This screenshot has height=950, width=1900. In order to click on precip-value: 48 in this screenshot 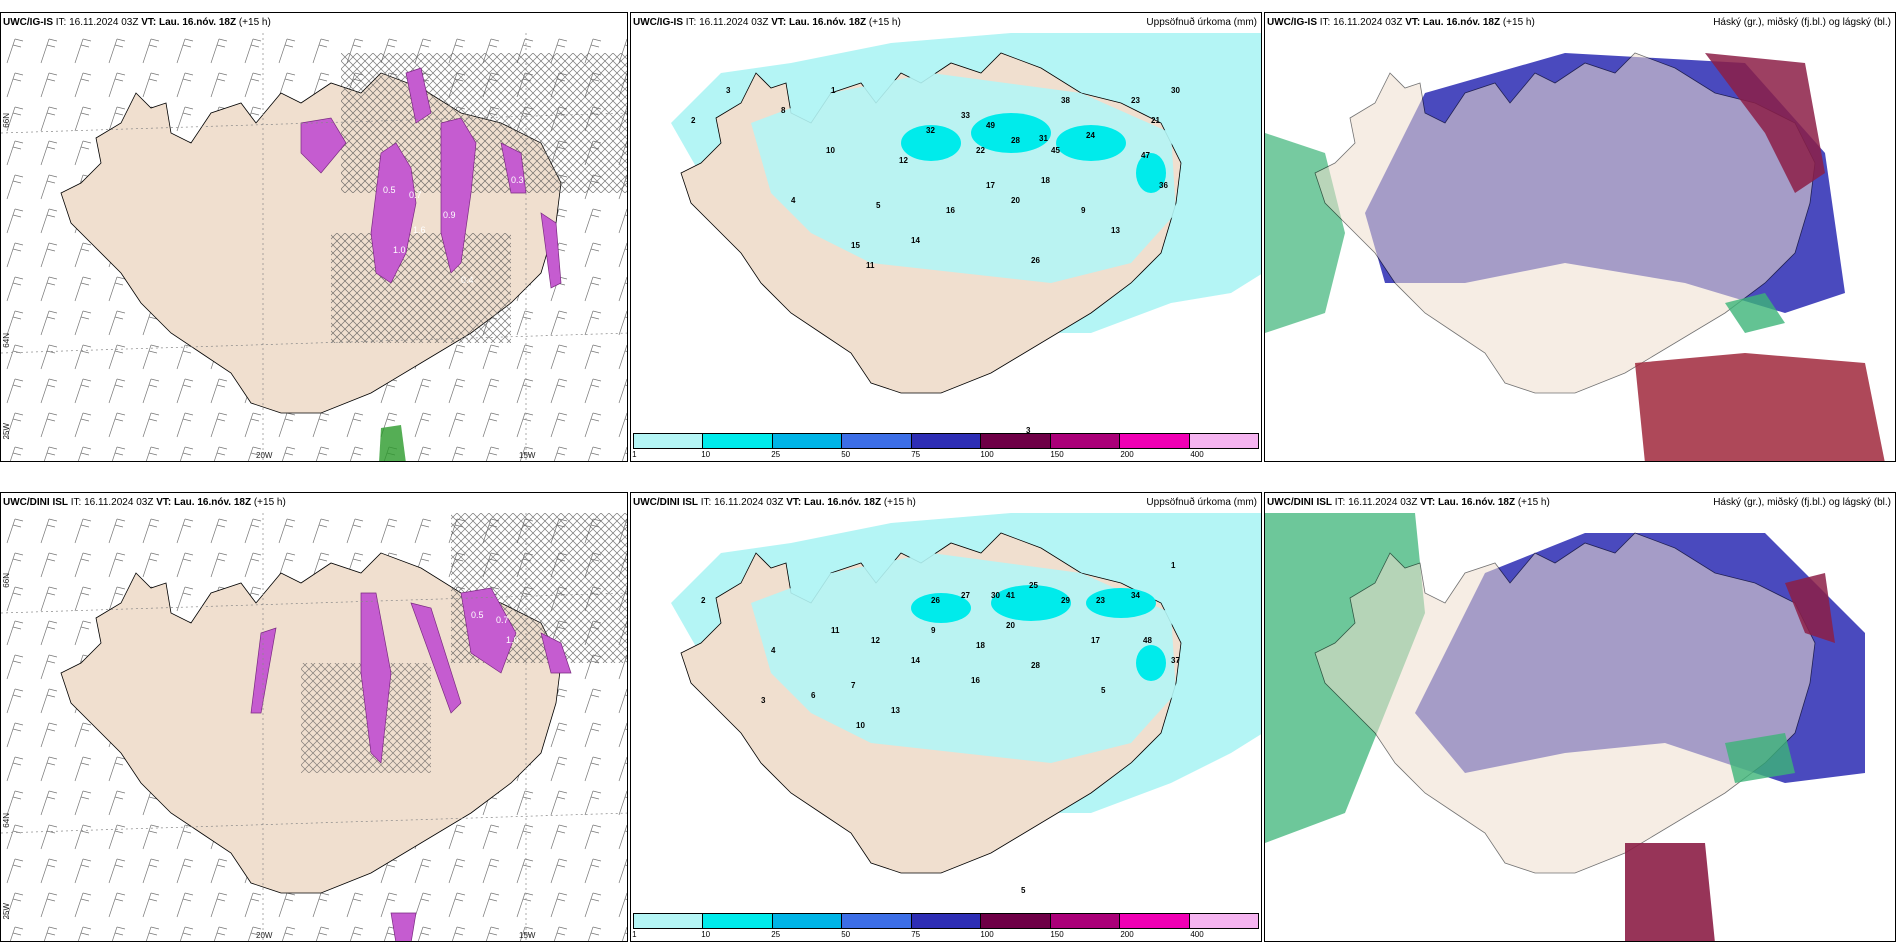, I will do `click(1147, 640)`.